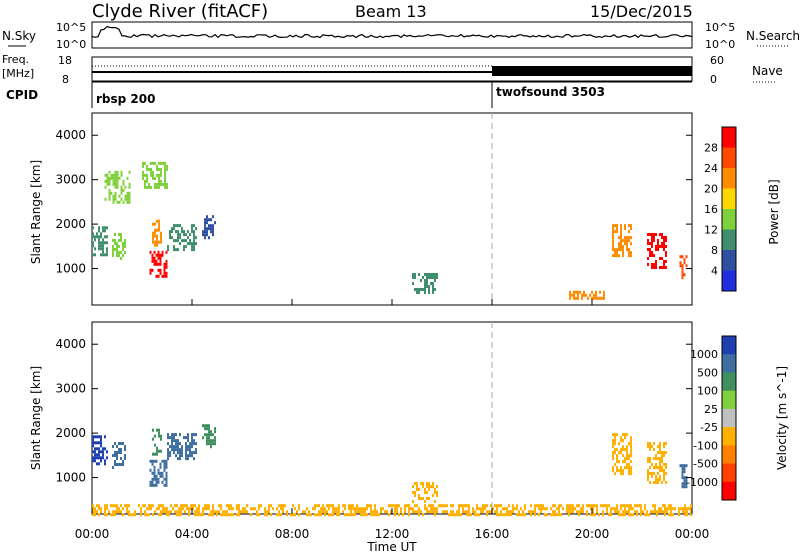 This screenshot has width=800, height=554. What do you see at coordinates (709, 427) in the screenshot?
I see `colorbar-tick-label: -25` at bounding box center [709, 427].